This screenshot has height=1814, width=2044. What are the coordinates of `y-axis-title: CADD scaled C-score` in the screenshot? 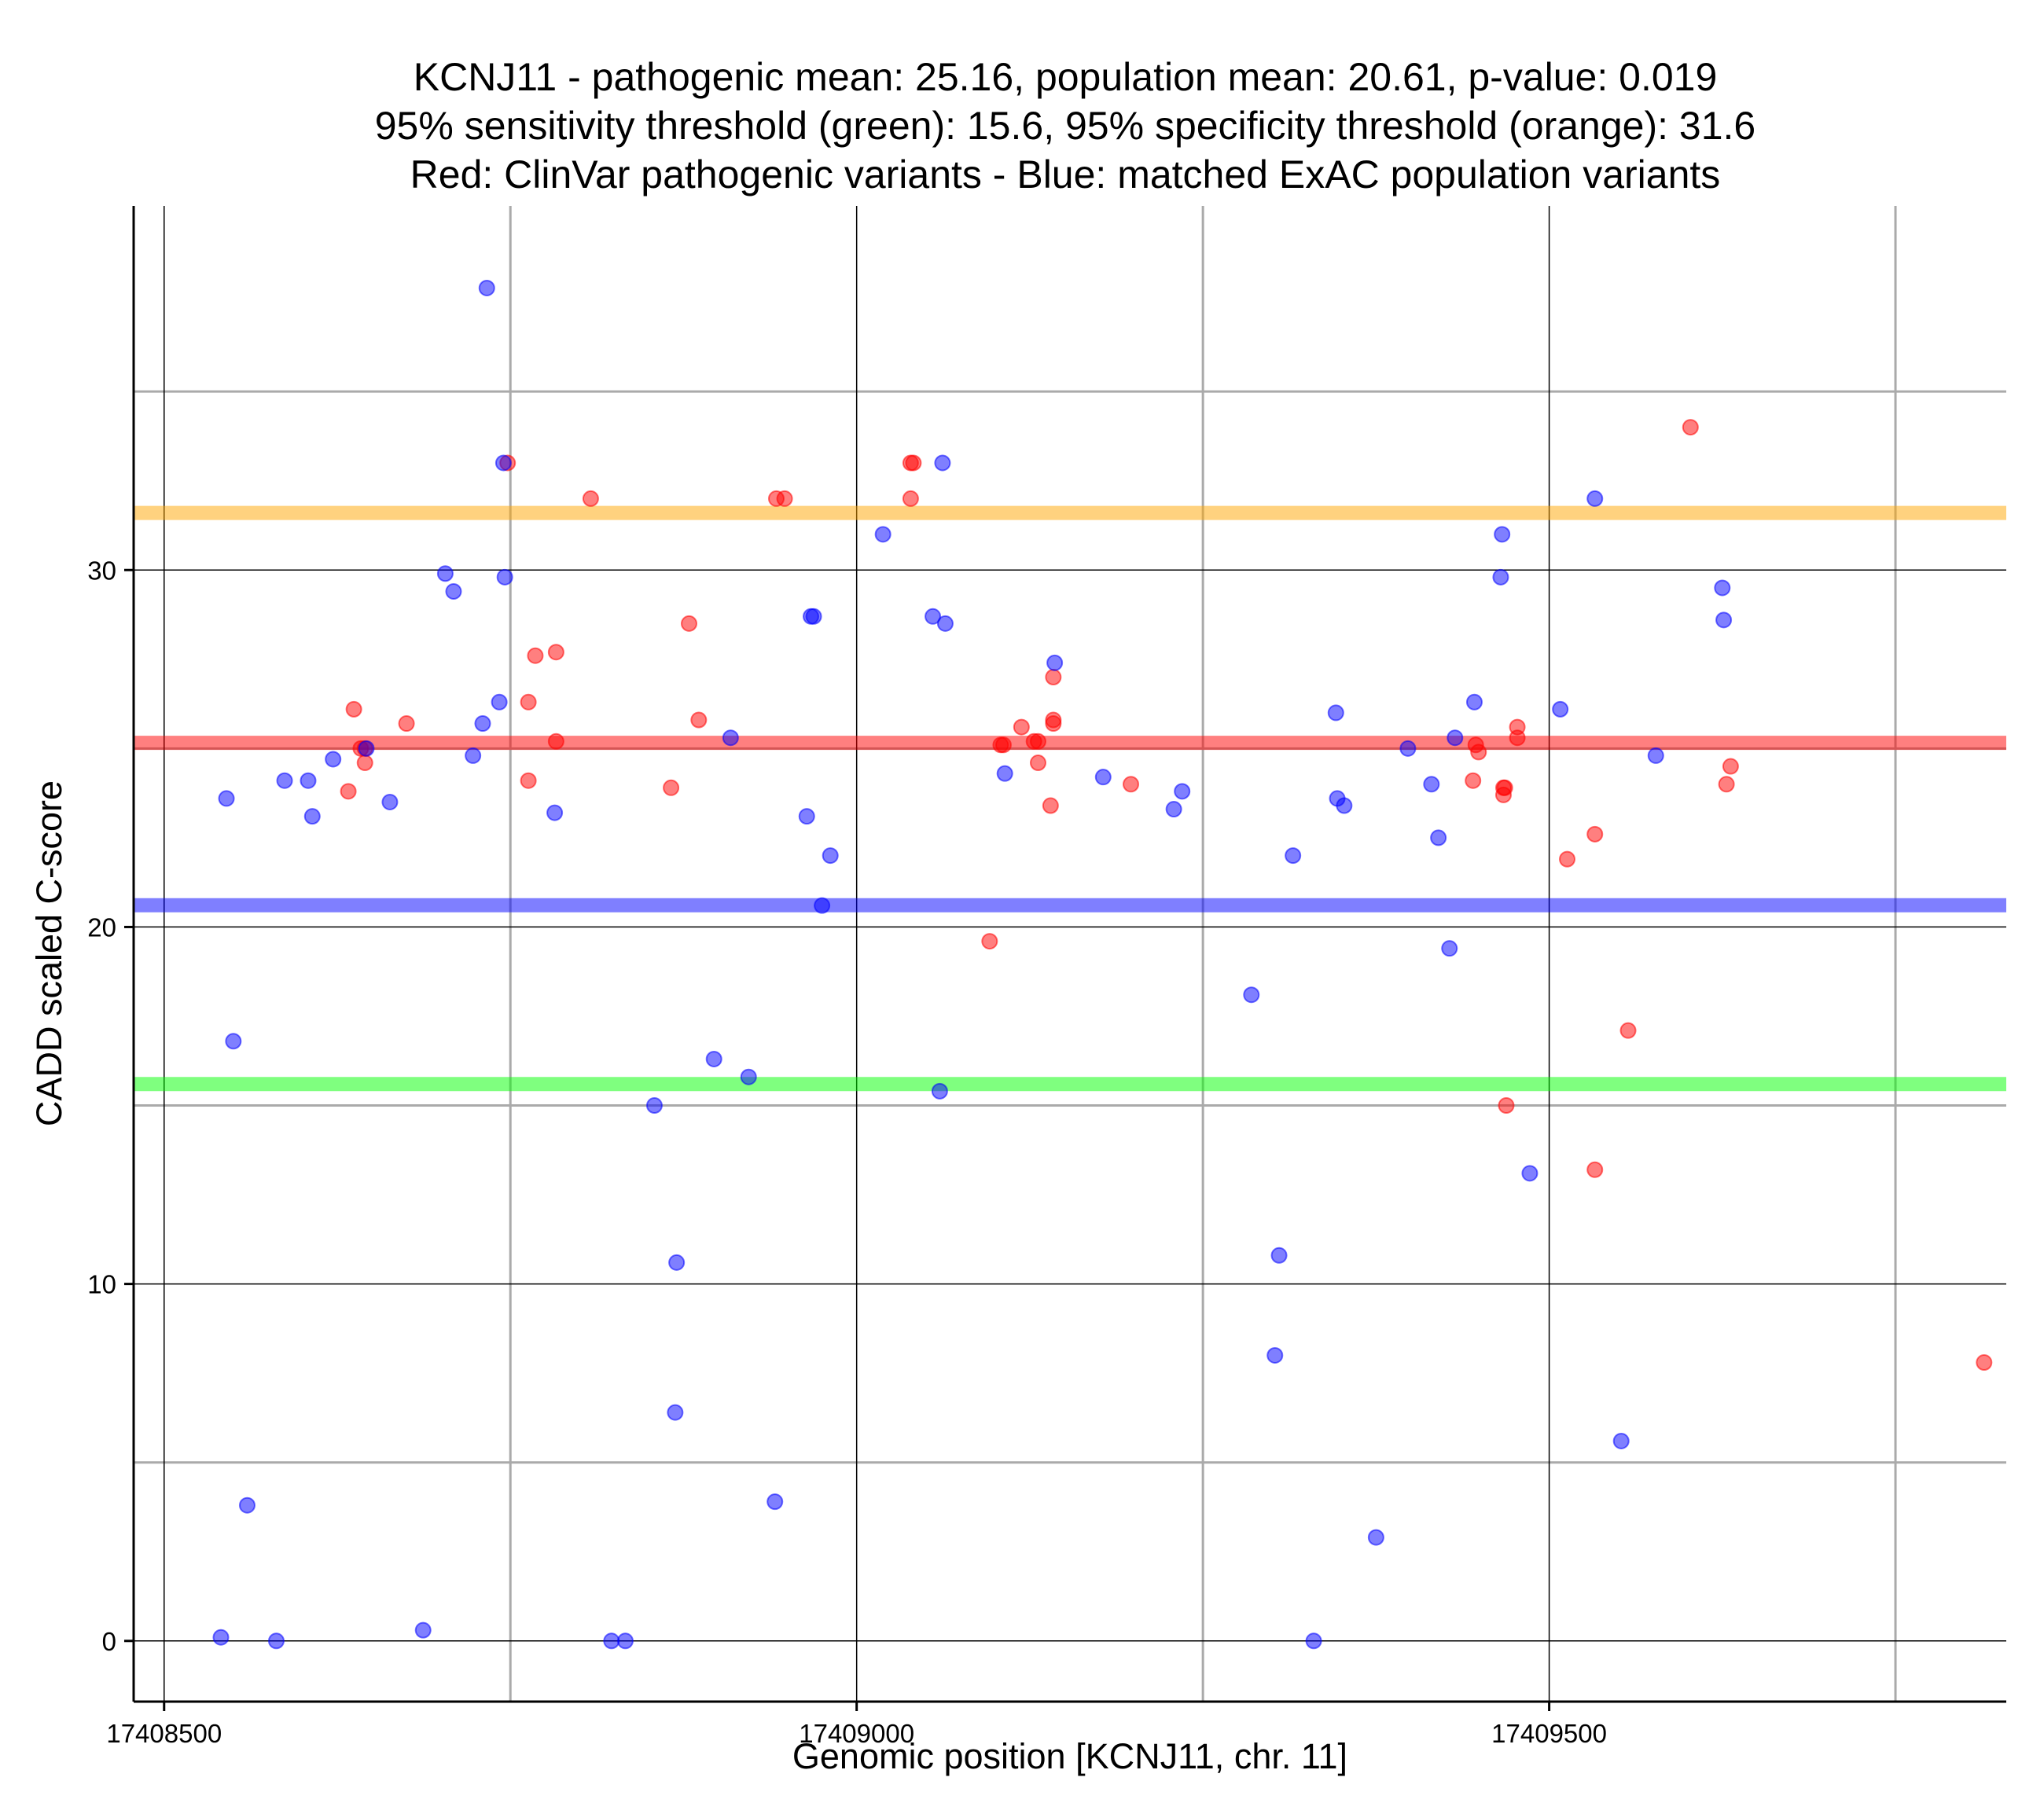 It's located at (49, 953).